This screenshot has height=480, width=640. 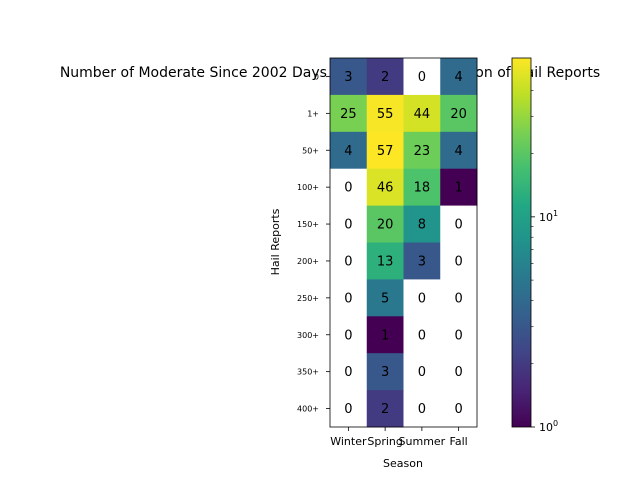 I want to click on colorbar-gradient, so click(x=521, y=242).